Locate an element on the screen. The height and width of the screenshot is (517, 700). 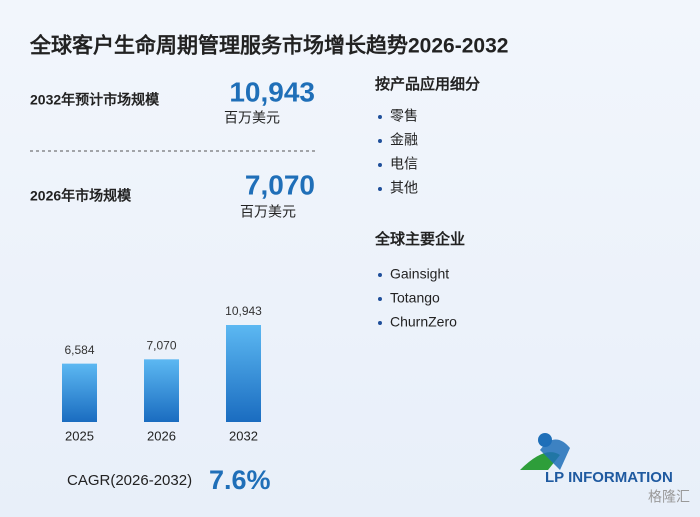
stat-value: 10,943 is located at coordinates (272, 91).